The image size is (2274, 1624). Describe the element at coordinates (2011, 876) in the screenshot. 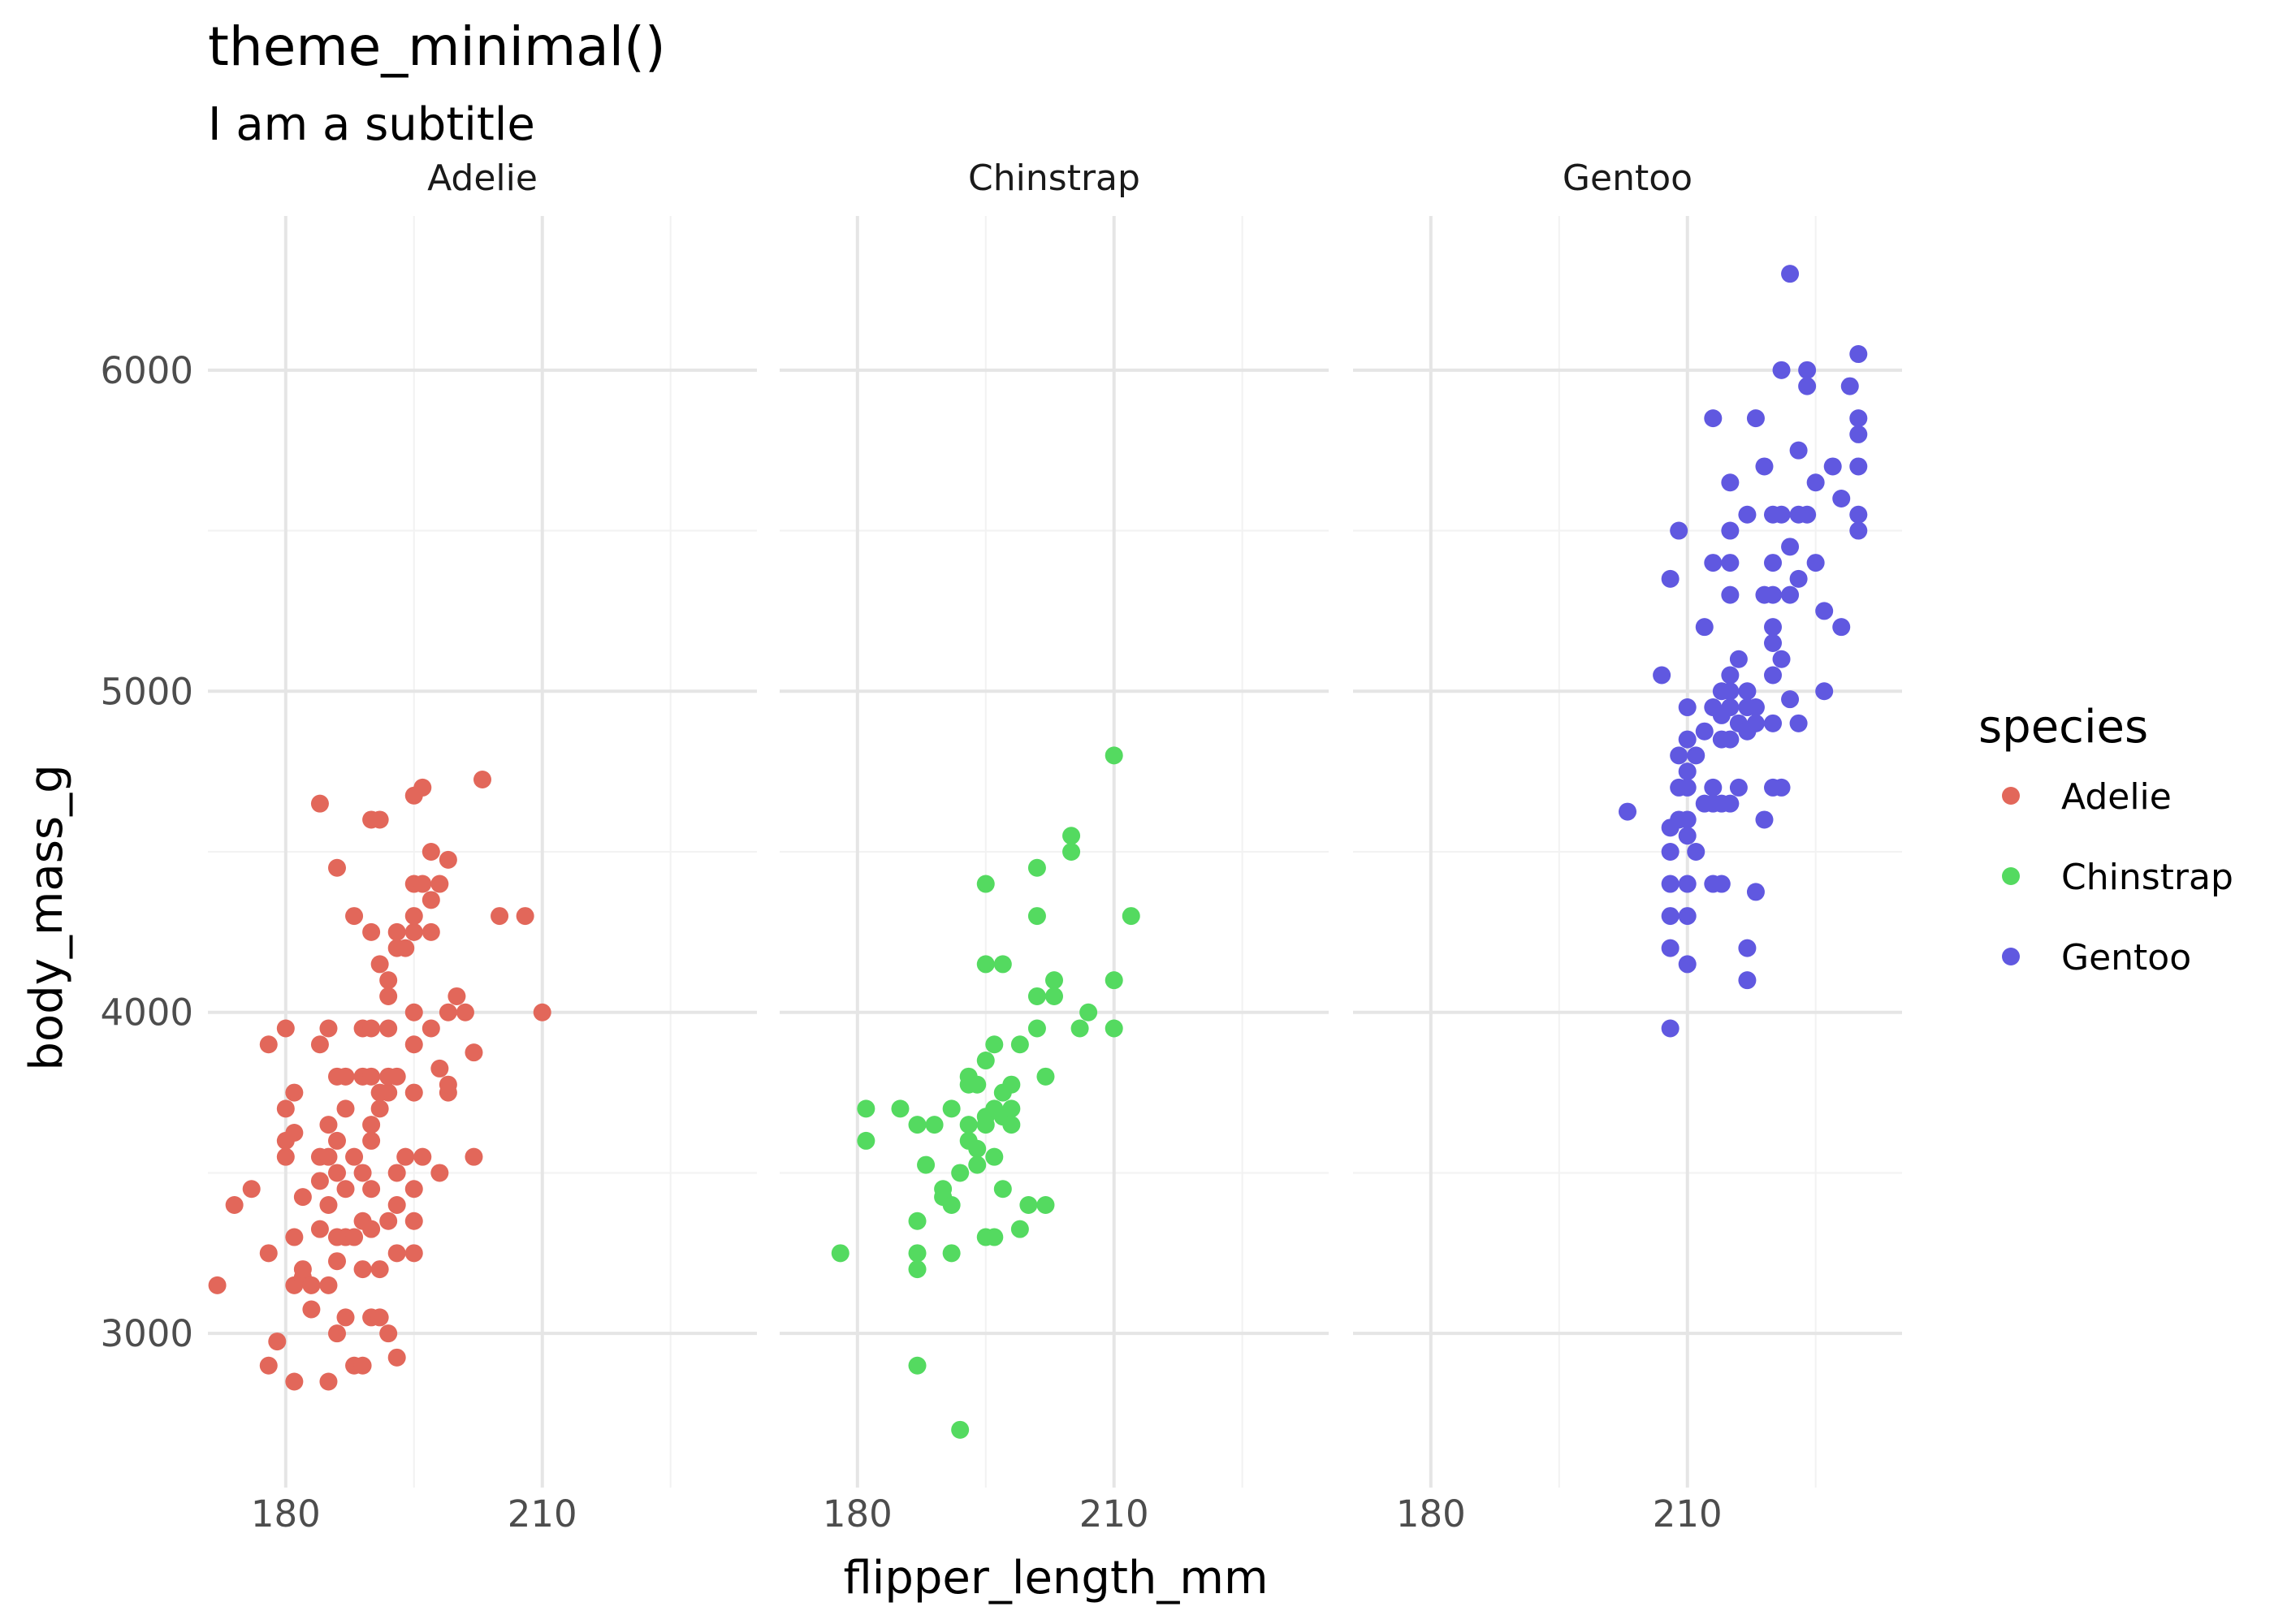

I see `legend-key-chinstrap` at that location.